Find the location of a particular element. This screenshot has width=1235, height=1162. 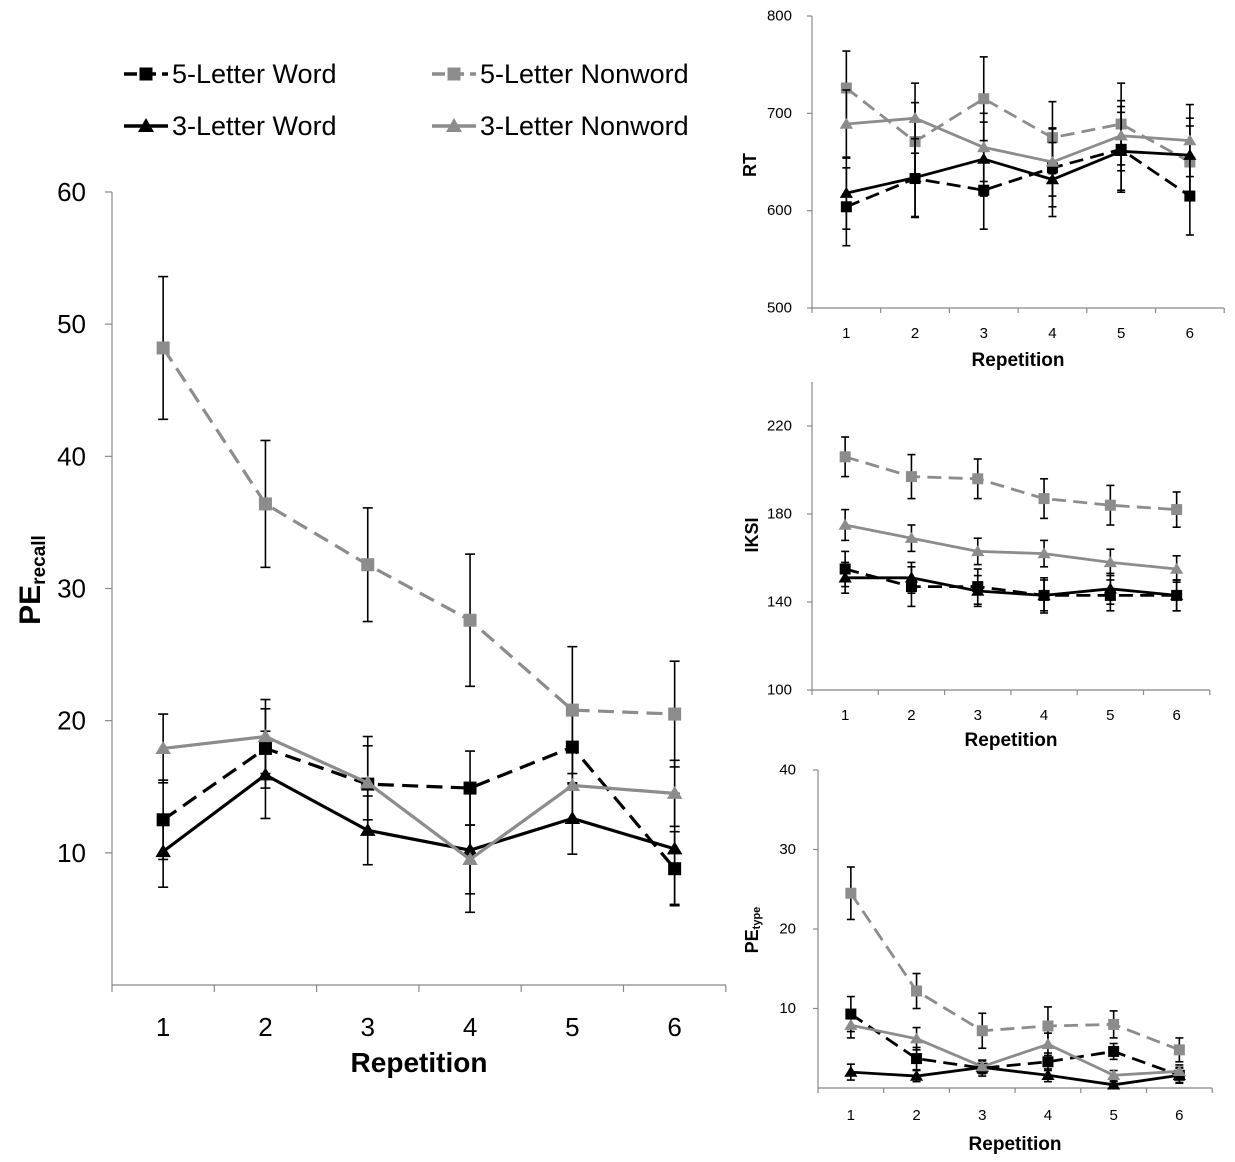

pe-recall-y-tick-label: 60 is located at coordinates (71, 192).